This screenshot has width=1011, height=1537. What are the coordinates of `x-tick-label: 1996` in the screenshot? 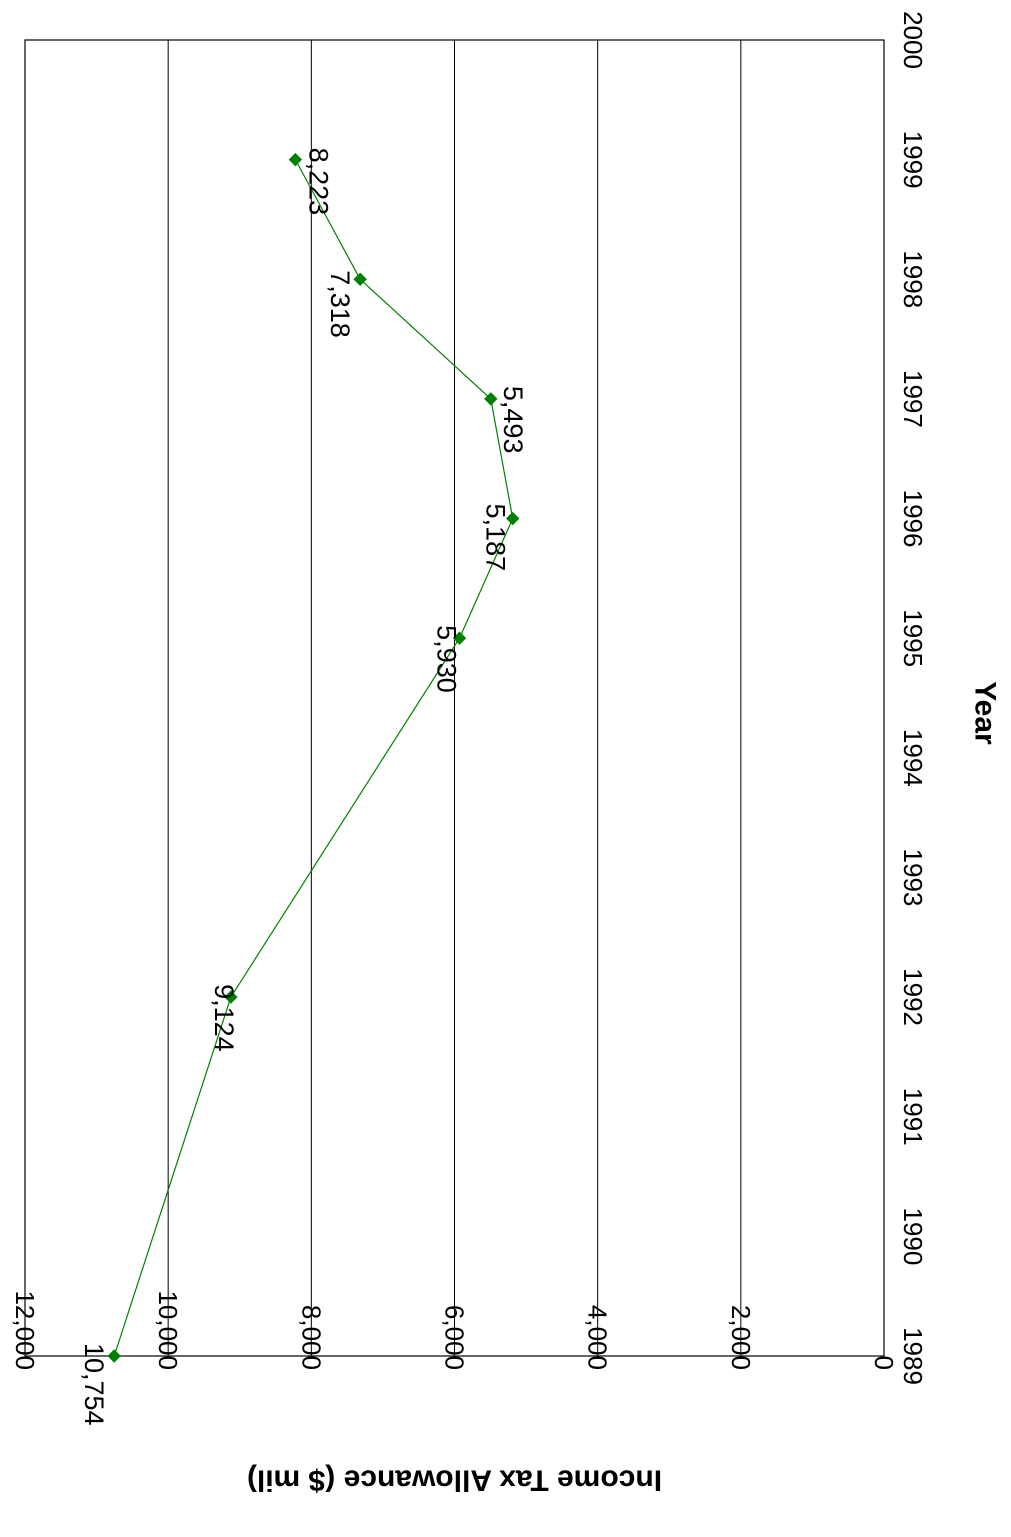 It's located at (913, 519).